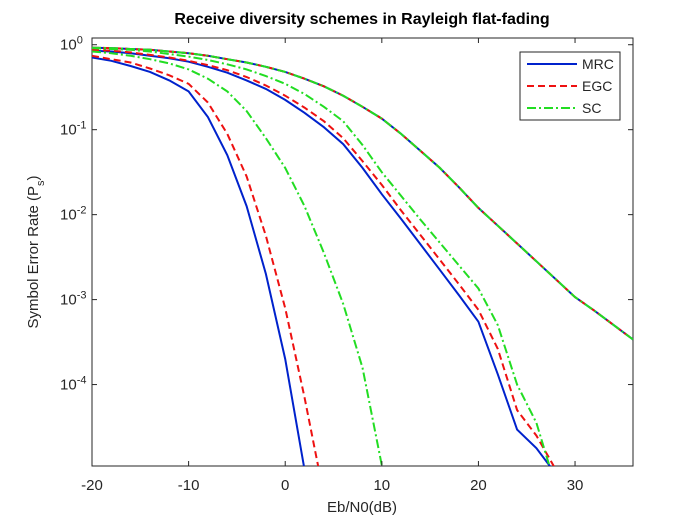 The width and height of the screenshot is (700, 525). What do you see at coordinates (71, 44) in the screenshot?
I see `y-tick-label: 10⁰` at bounding box center [71, 44].